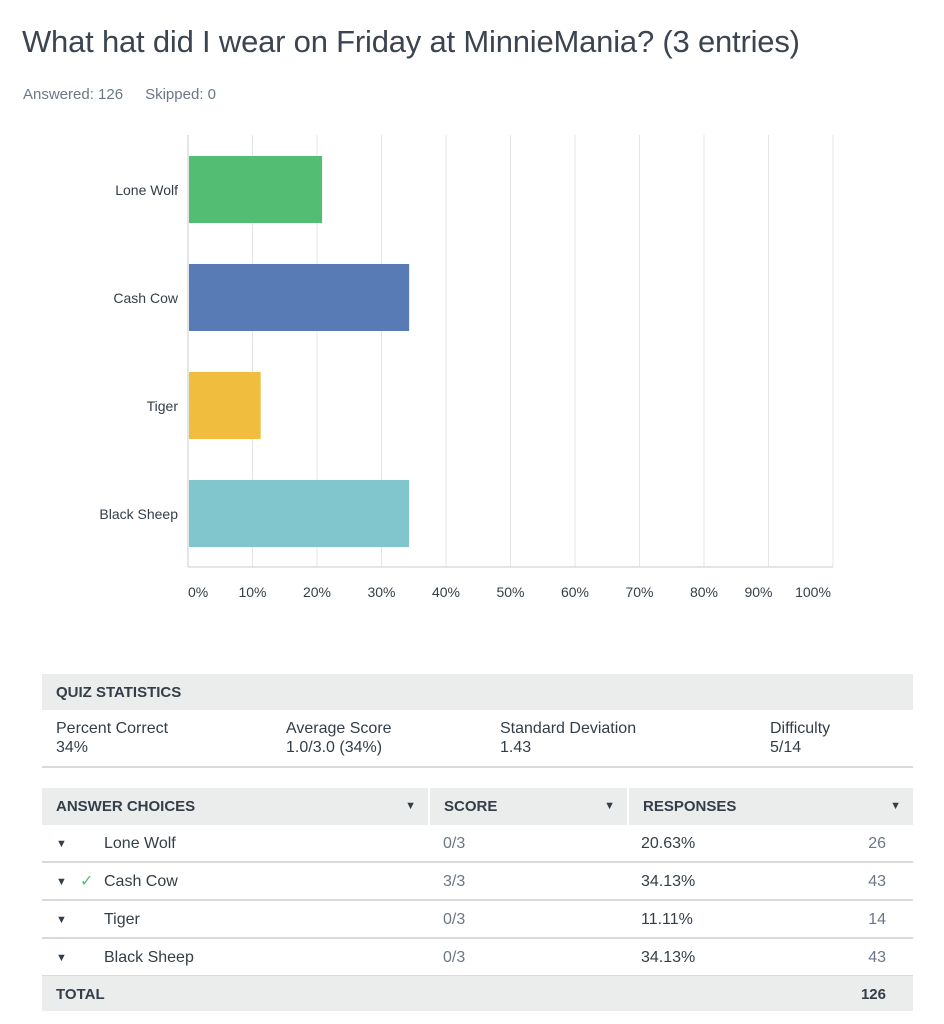 This screenshot has height=1024, width=944. I want to click on category-label: Black Sheep, so click(138, 514).